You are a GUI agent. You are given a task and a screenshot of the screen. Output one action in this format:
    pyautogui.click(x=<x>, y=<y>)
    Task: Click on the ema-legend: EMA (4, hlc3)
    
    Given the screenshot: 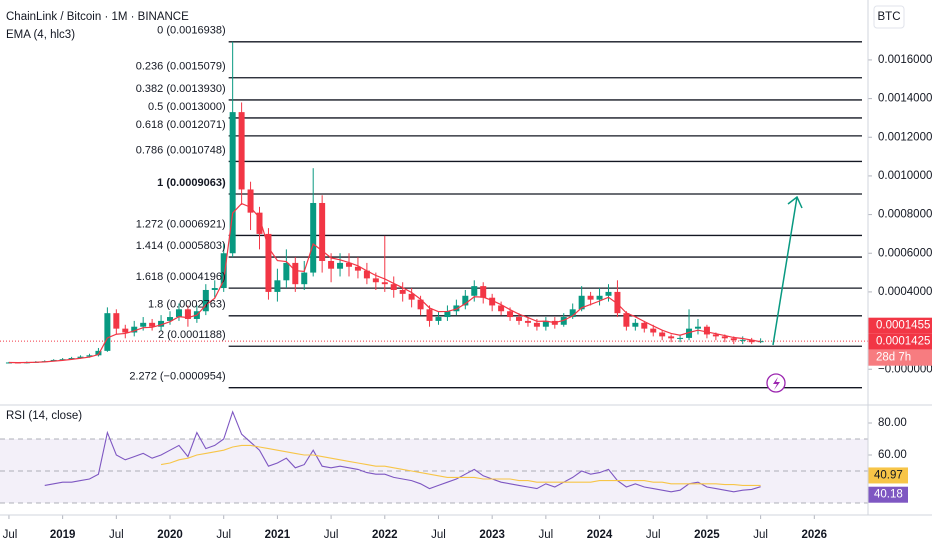 What is the action you would take?
    pyautogui.click(x=40, y=35)
    